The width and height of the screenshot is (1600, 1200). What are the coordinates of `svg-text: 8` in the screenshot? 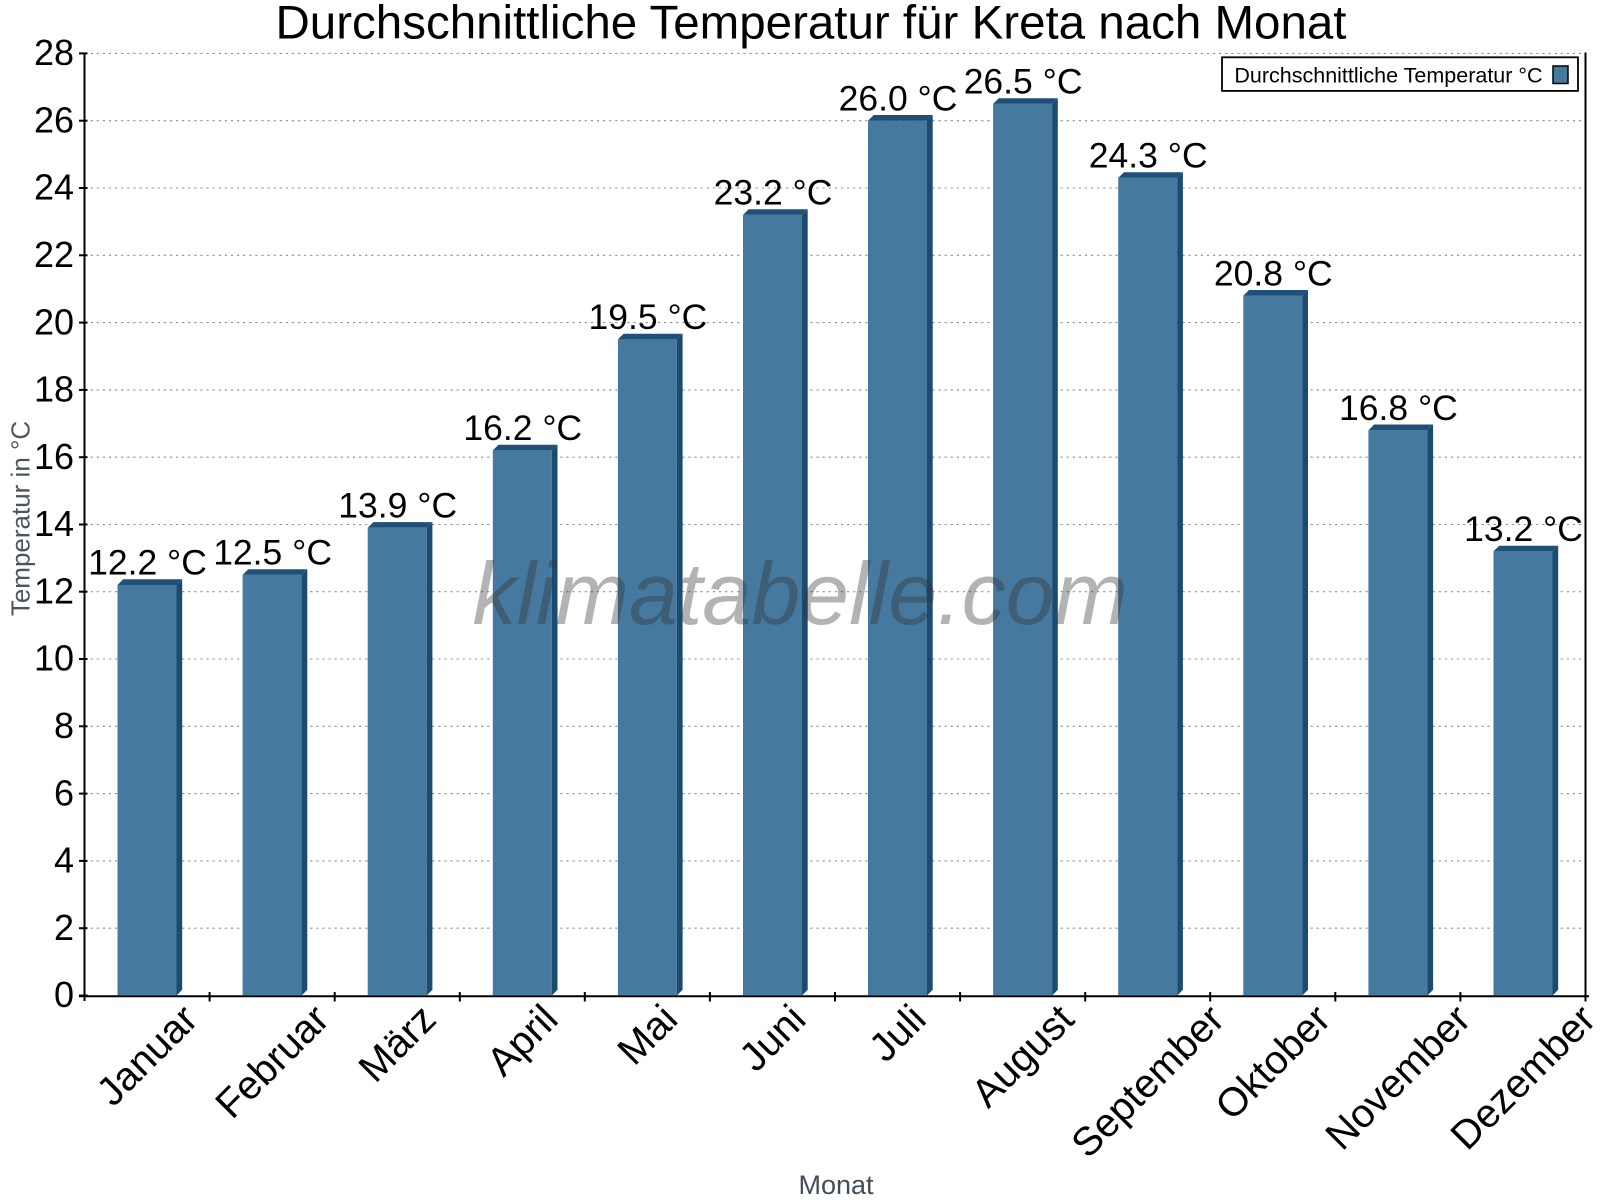 It's located at (64, 725).